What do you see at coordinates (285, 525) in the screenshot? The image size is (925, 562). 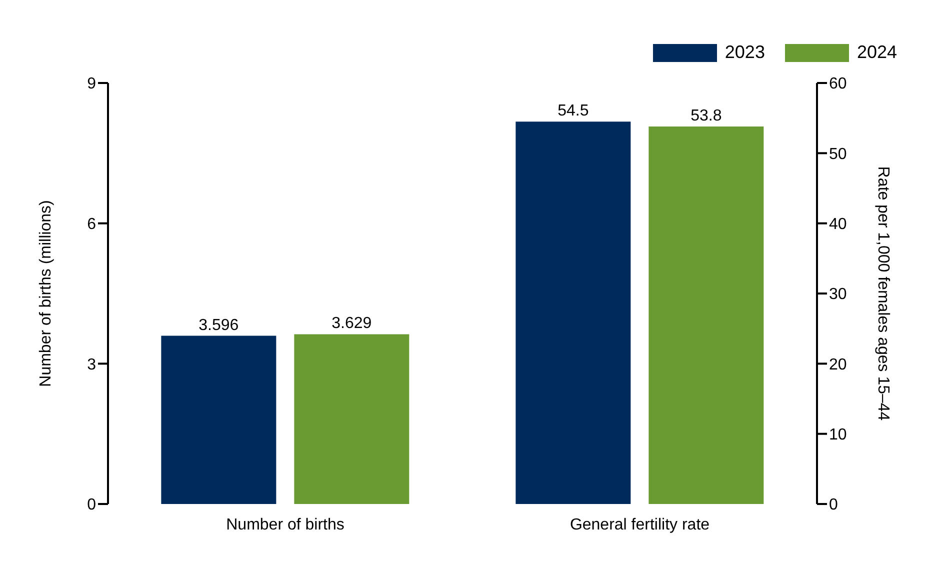 I see `x-tick-label: Number of births` at bounding box center [285, 525].